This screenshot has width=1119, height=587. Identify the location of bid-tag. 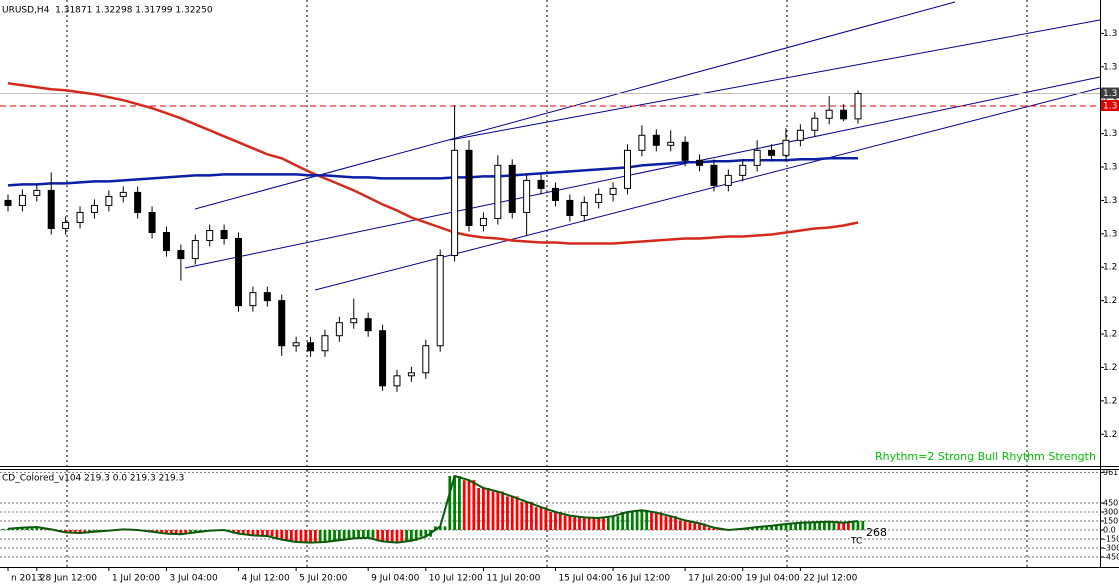
(1110, 93).